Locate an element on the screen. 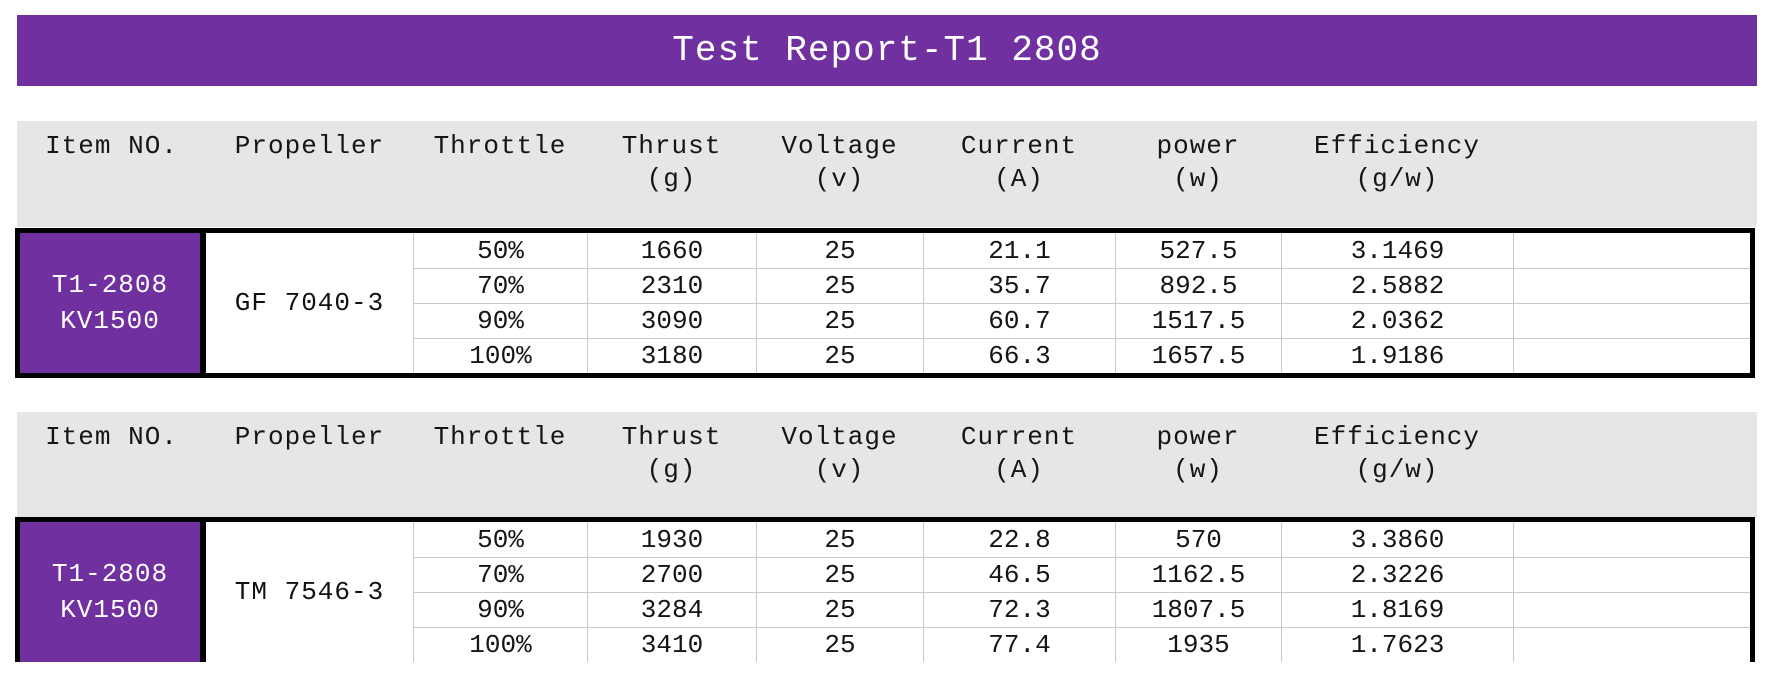 Image resolution: width=1774 pixels, height=678 pixels. current-cell: 72.3 is located at coordinates (1019, 609).